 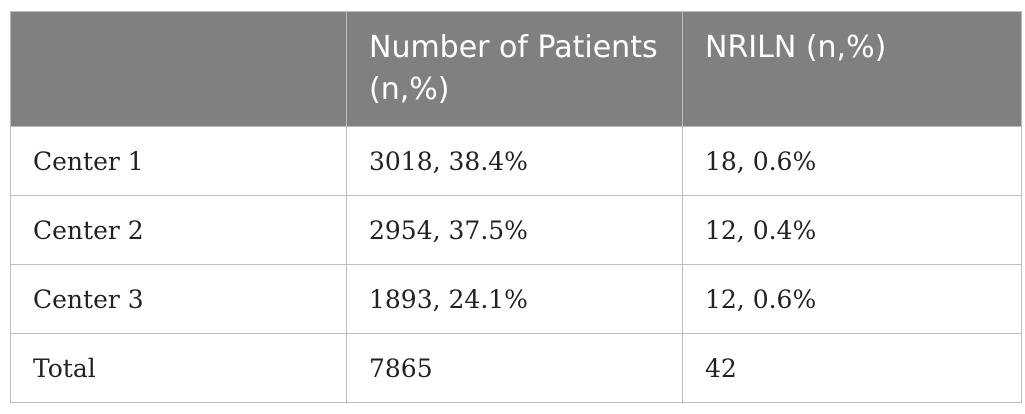 I want to click on row-label: Center 2, so click(x=178, y=230).